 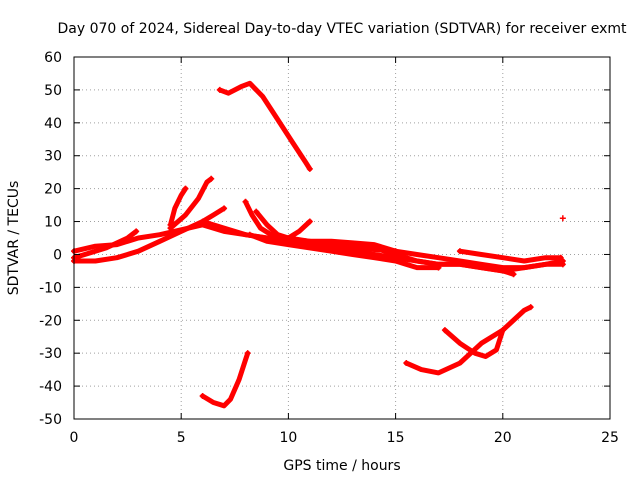 What do you see at coordinates (50, 321) in the screenshot?
I see `y-tick-label: -20` at bounding box center [50, 321].